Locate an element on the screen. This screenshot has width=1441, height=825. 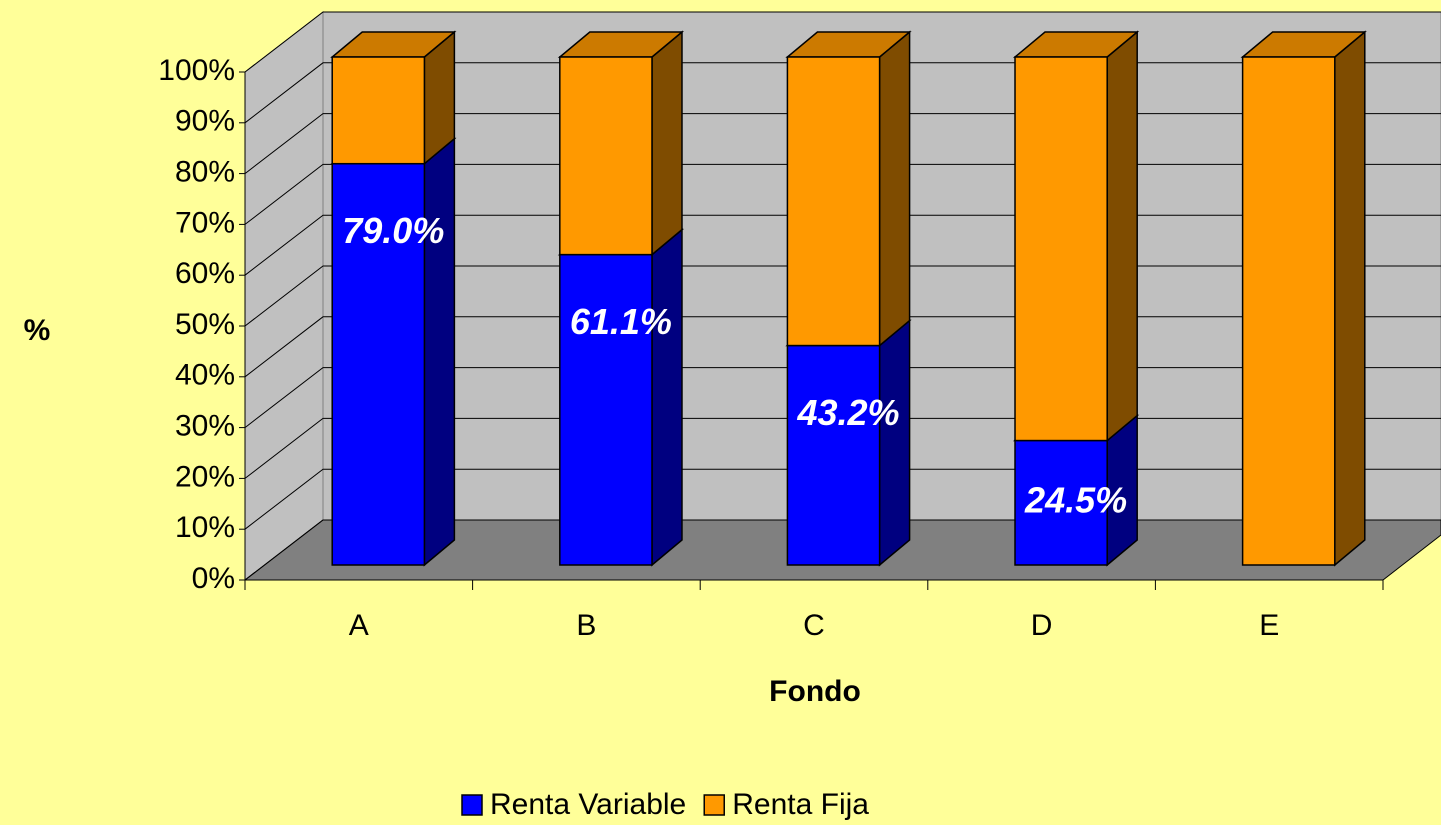
data-label: 79.0% is located at coordinates (393, 230).